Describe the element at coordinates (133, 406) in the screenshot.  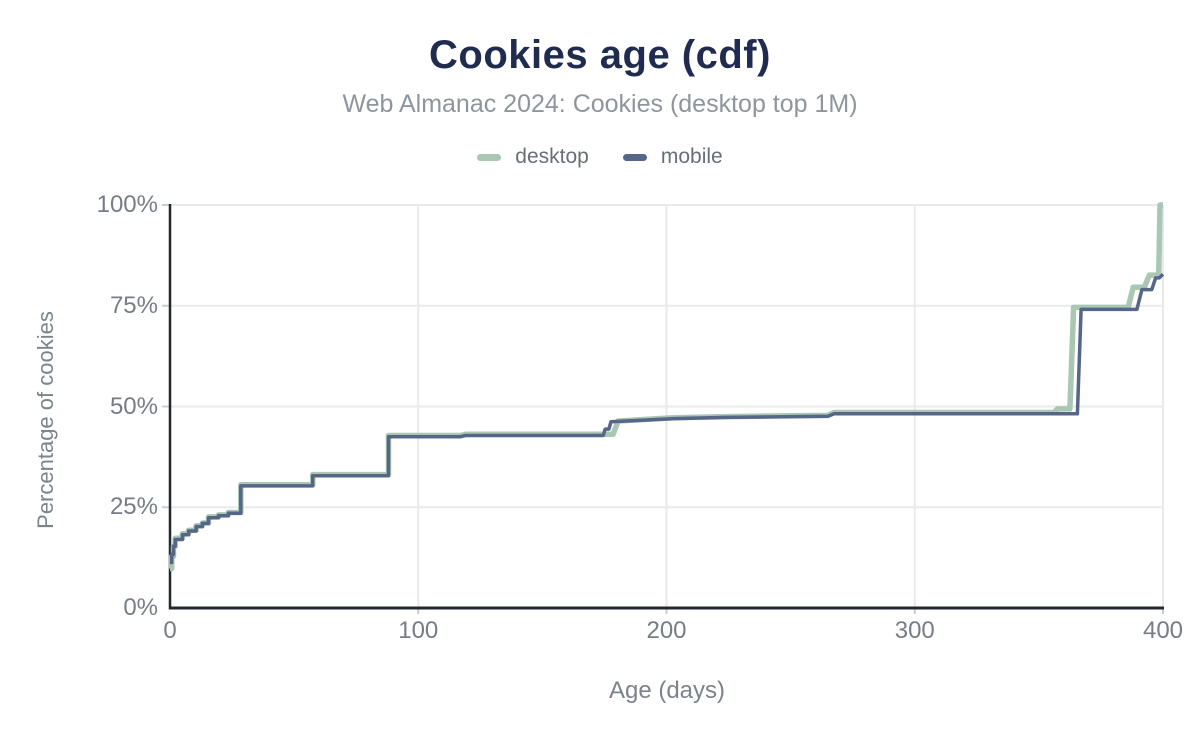
I see `y-tick-label: 50%` at that location.